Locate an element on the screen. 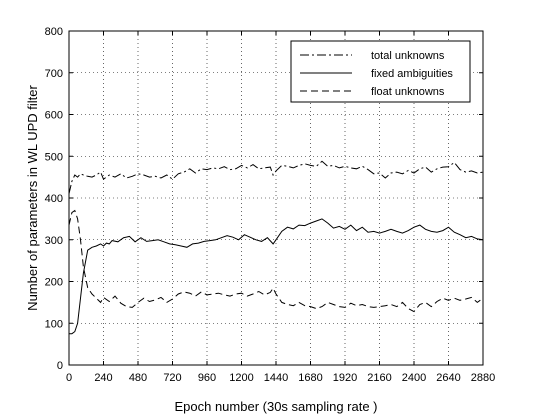  y-tick-label: 400 is located at coordinates (54, 199).